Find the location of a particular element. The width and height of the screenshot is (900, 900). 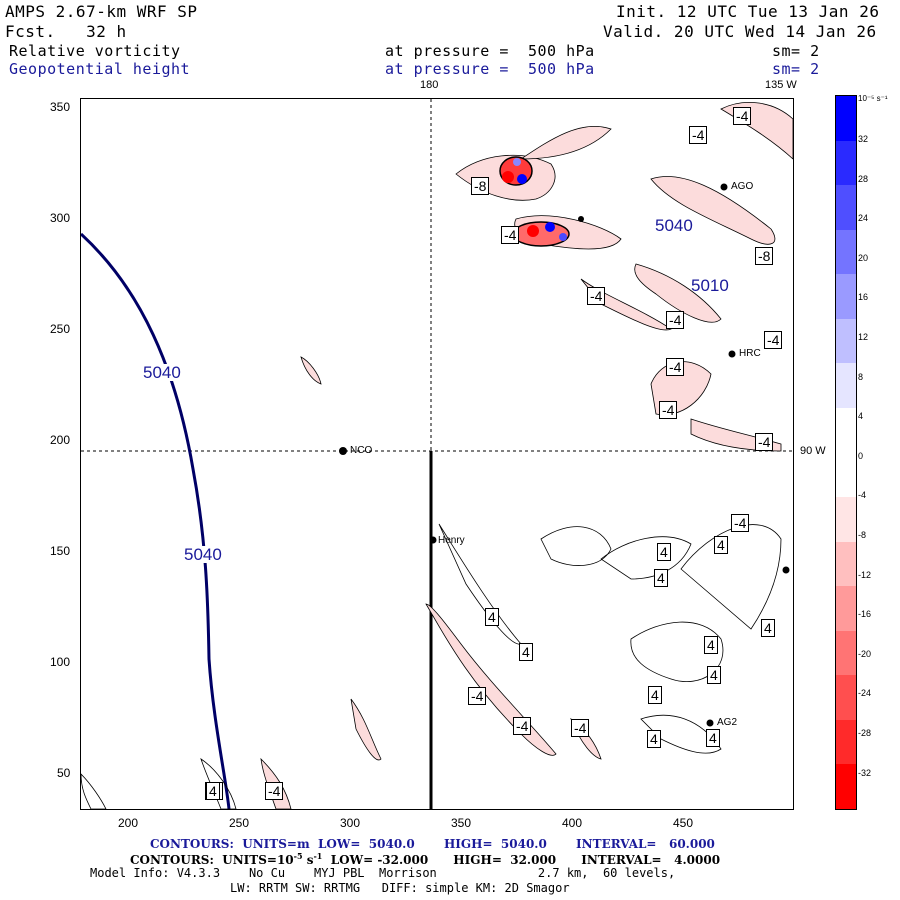

station-hrc-marker is located at coordinates (732, 354).